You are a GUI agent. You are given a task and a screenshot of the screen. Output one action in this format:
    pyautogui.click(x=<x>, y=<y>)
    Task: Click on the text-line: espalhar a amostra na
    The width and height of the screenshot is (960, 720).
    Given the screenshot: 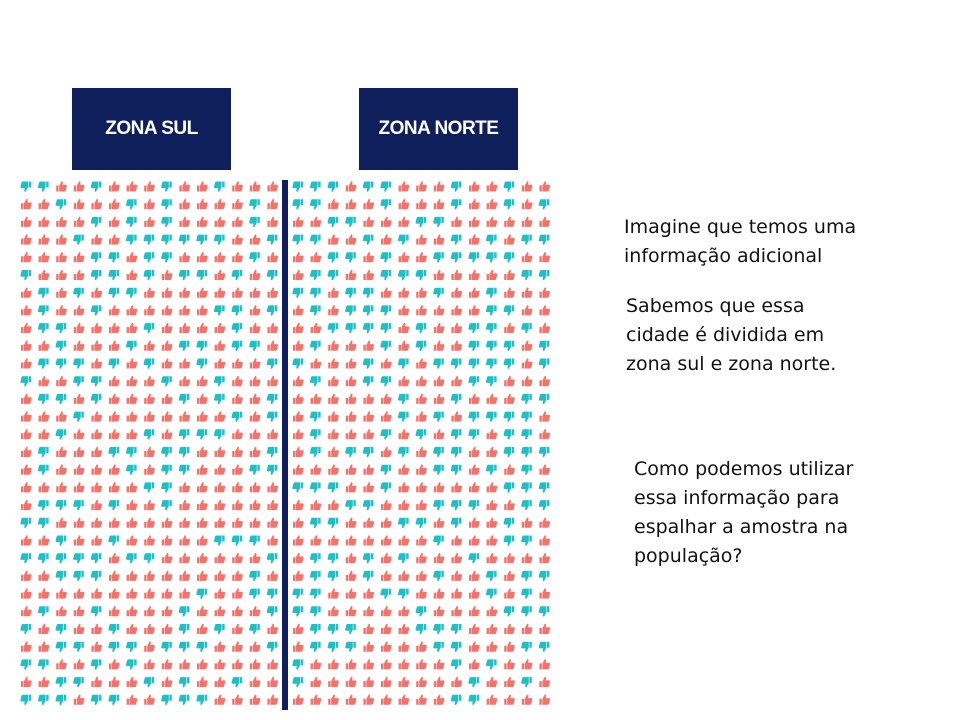 What is the action you would take?
    pyautogui.click(x=741, y=527)
    